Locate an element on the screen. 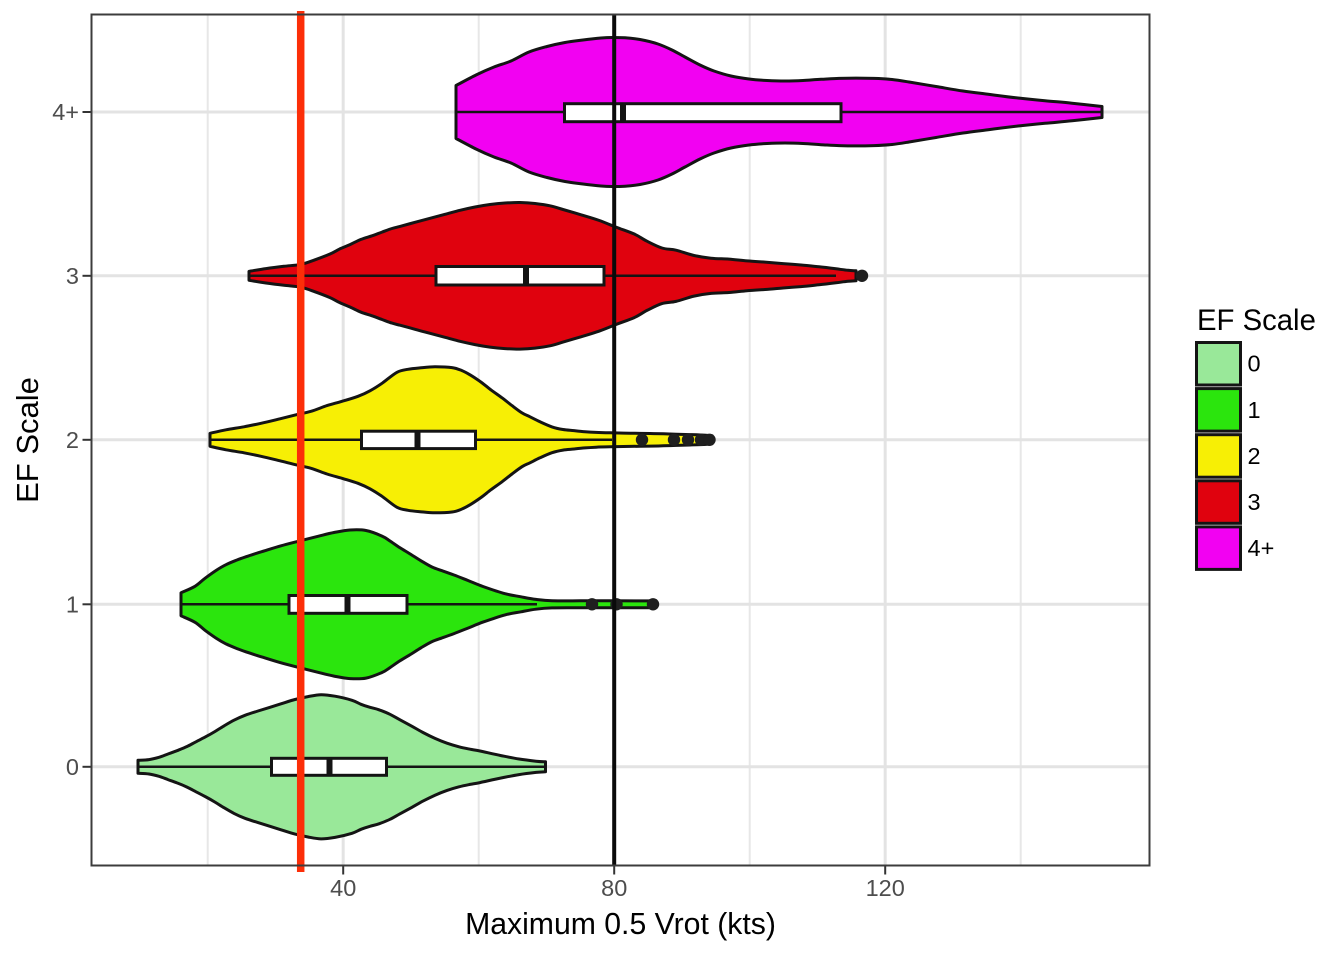  svg-text: 40 is located at coordinates (343, 888).